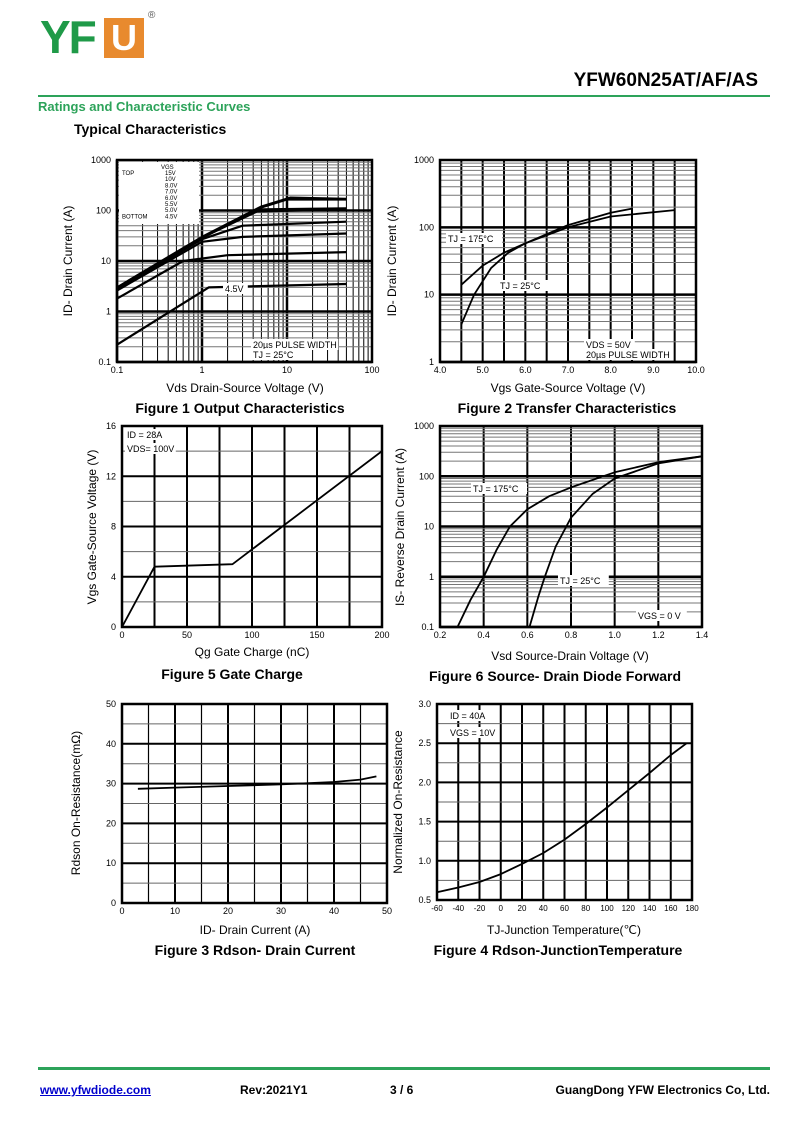 Image resolution: width=800 pixels, height=1130 pixels. Describe the element at coordinates (665, 80) in the screenshot. I see `part-number: YFW60N25AT/AF/AS` at that location.